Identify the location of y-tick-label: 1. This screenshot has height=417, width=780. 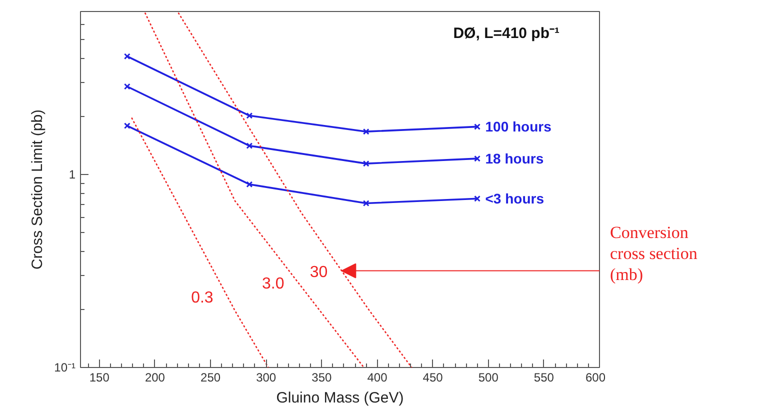
(72, 175).